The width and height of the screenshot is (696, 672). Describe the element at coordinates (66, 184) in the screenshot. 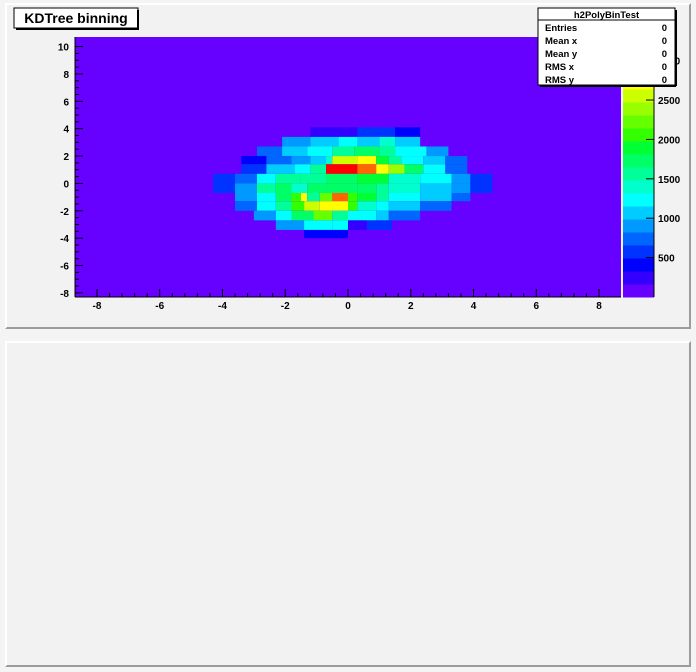

I see `y-tick-label: 0` at that location.